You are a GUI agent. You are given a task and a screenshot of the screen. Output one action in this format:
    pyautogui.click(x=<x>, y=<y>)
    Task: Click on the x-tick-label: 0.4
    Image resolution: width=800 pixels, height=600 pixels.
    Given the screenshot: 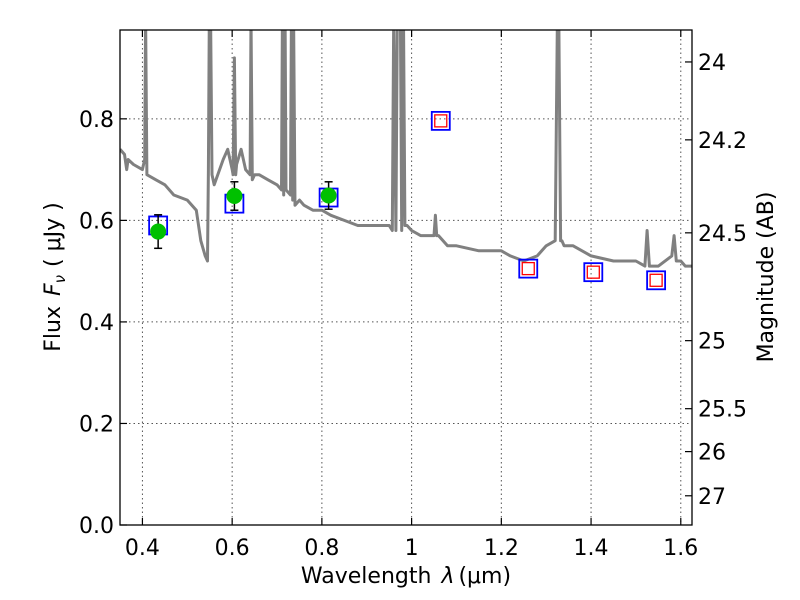 What is the action you would take?
    pyautogui.click(x=142, y=548)
    